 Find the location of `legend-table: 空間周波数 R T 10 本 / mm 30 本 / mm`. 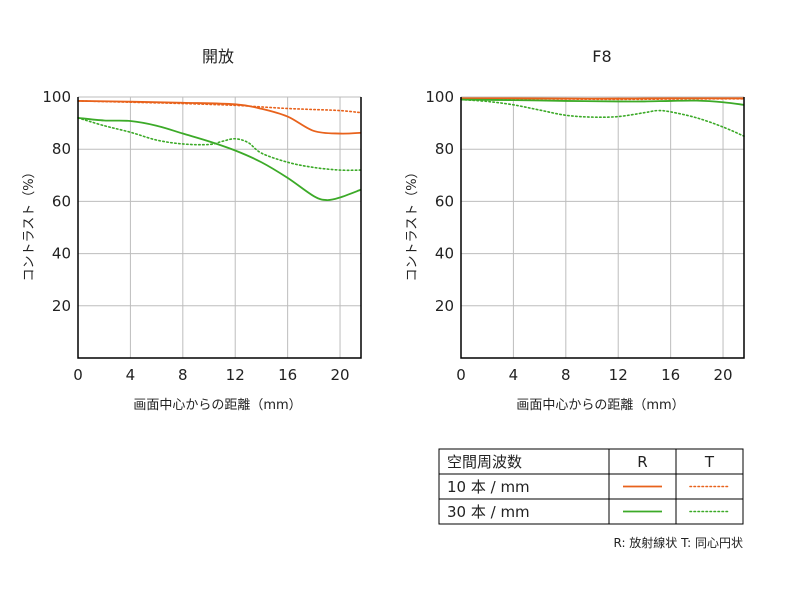

legend-table: 空間周波数 R T 10 本 / mm 30 本 / mm is located at coordinates (591, 486).